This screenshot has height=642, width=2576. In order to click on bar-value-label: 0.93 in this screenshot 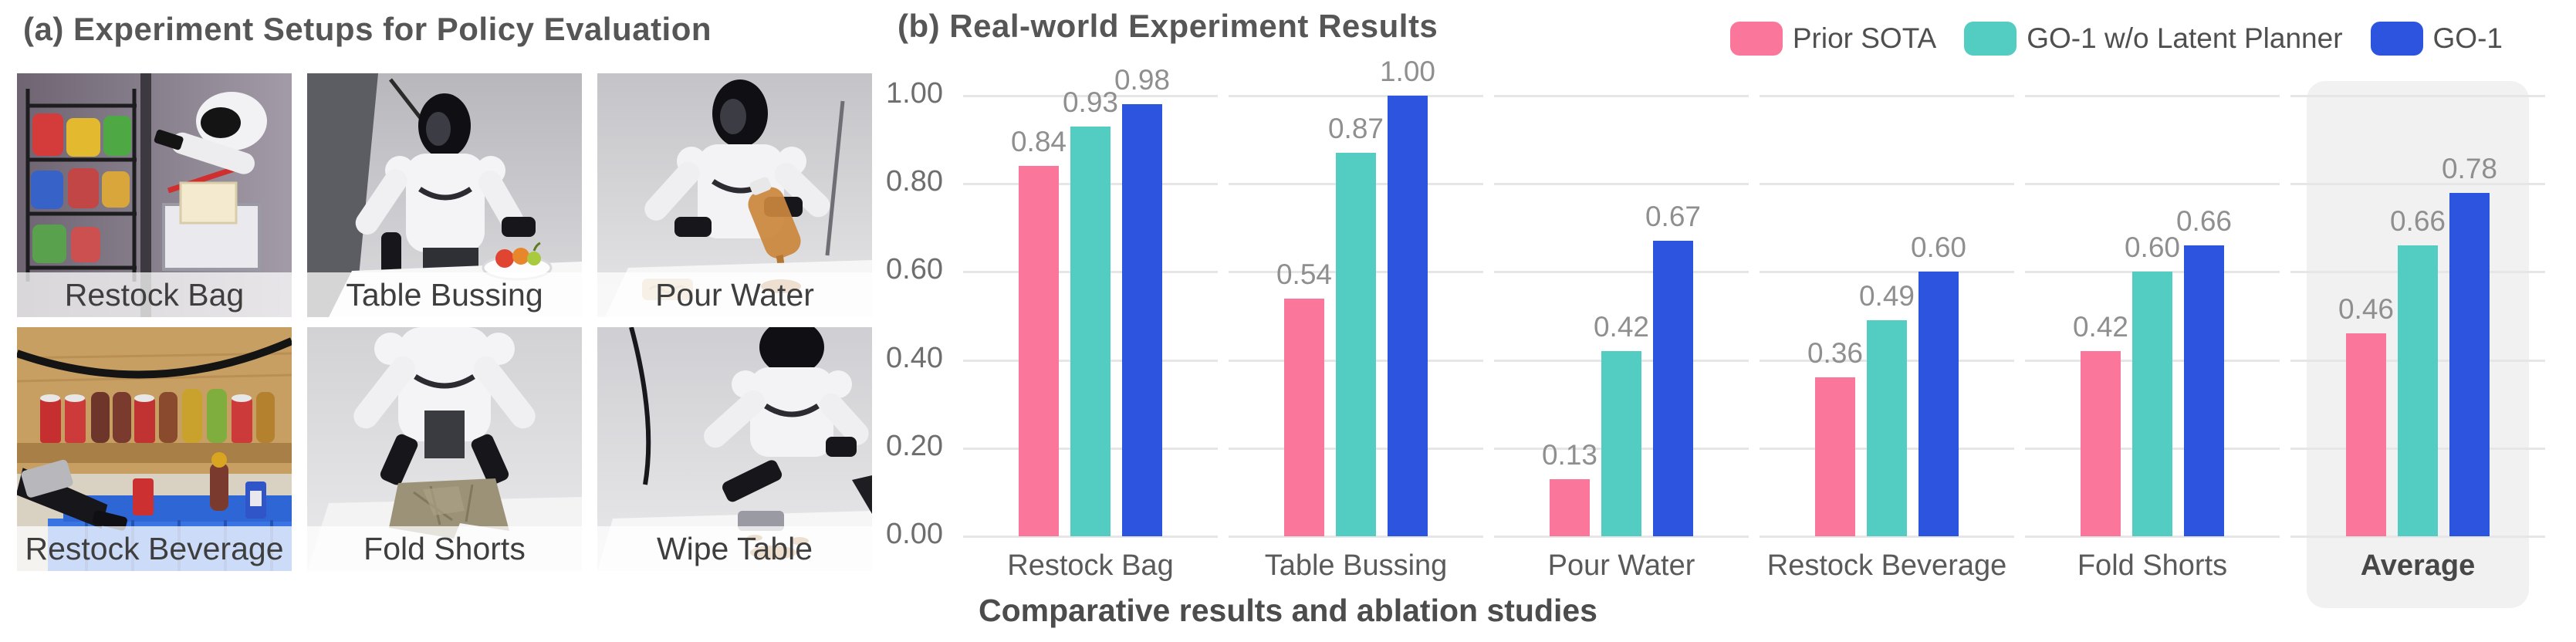, I will do `click(1090, 102)`.